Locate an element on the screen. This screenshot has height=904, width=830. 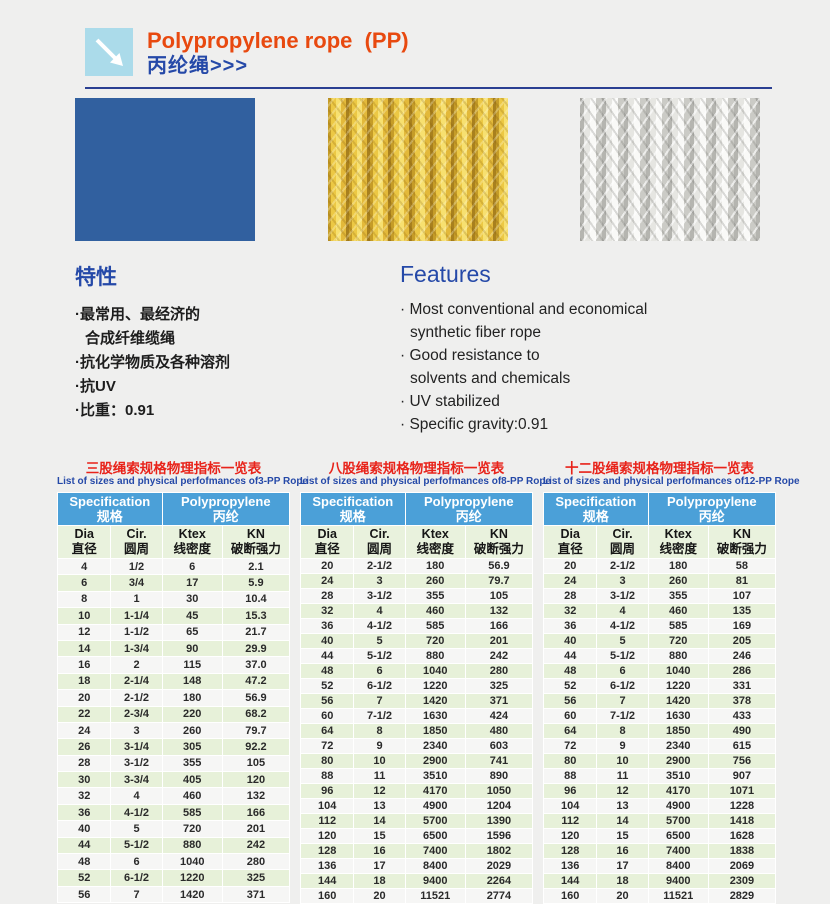
table-row: 80 10 2900 756 is located at coordinates (659, 761).